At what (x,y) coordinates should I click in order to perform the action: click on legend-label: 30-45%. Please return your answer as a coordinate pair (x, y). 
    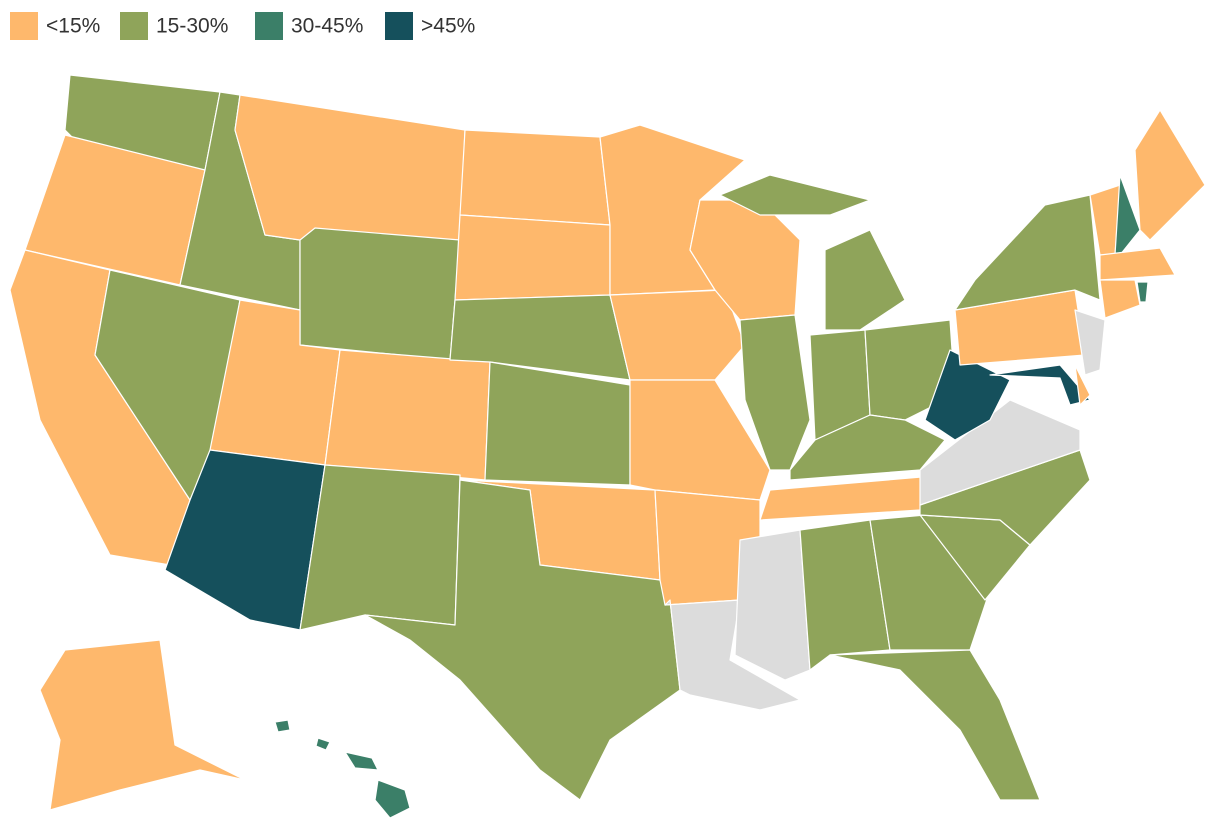
    Looking at the image, I should click on (327, 26).